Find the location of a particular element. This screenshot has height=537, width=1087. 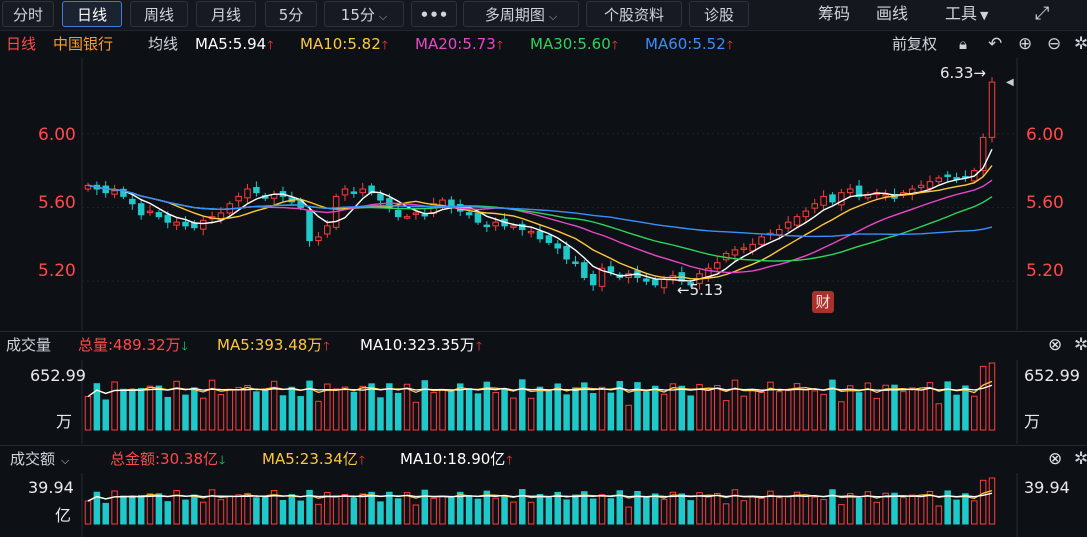

more-button: ••• is located at coordinates (434, 14).